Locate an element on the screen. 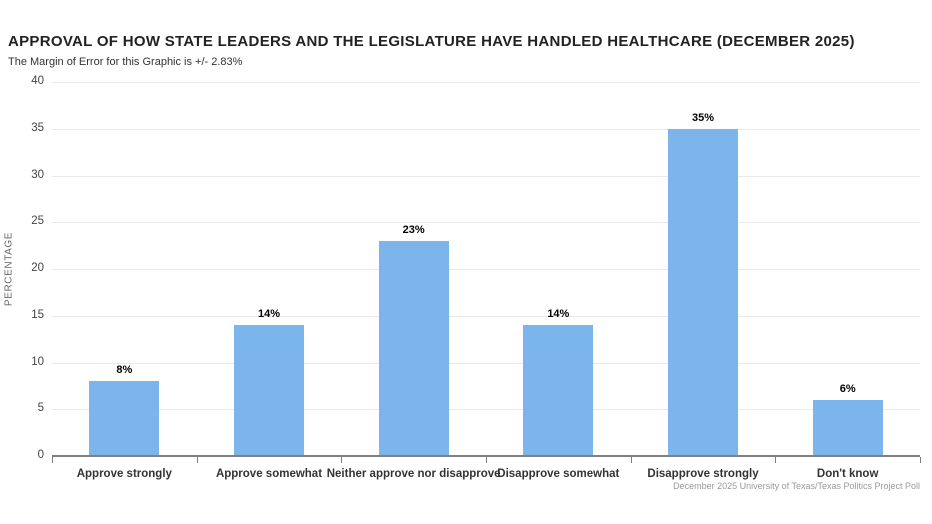  y-tick-label-0: 0 is located at coordinates (40, 455).